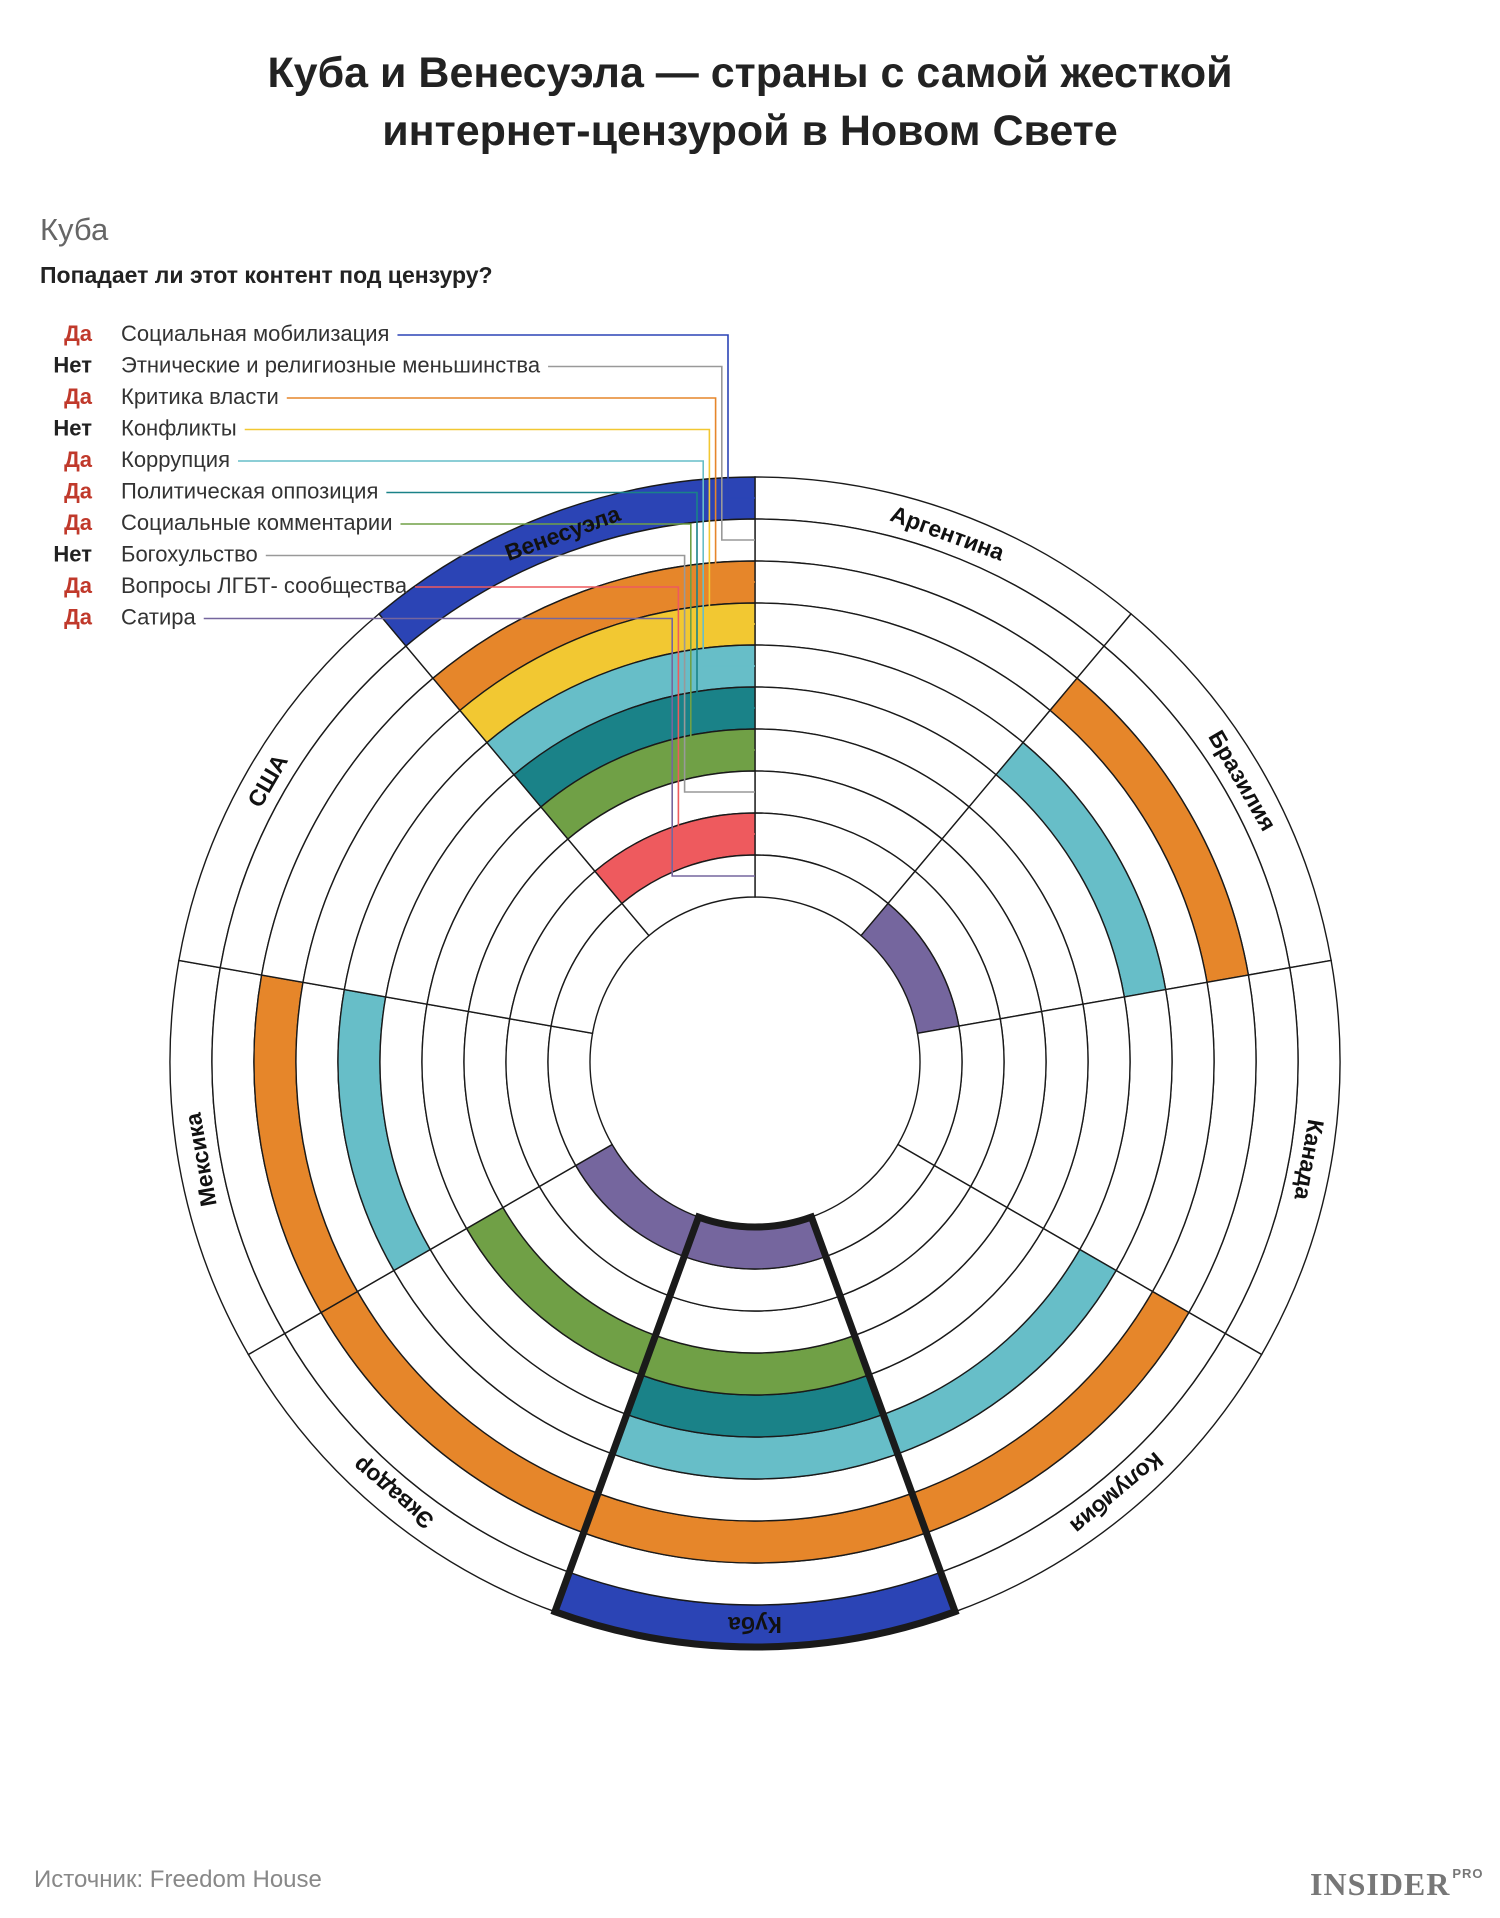  Describe the element at coordinates (72, 364) in the screenshot. I see `legend-answer-1: Нет` at that location.